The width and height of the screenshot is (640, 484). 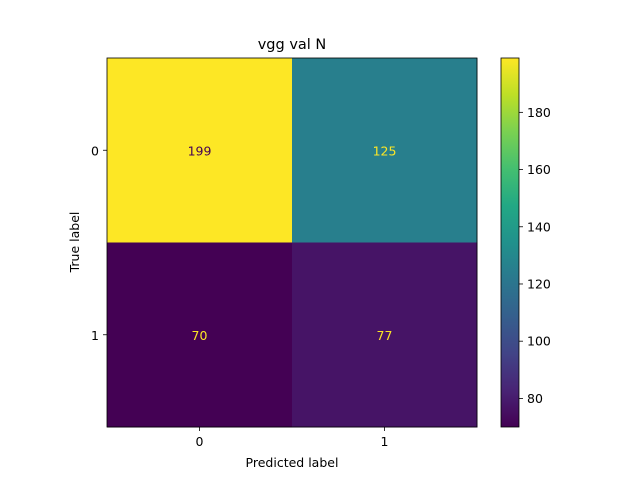 I want to click on x-tick-label: 0, so click(x=200, y=441).